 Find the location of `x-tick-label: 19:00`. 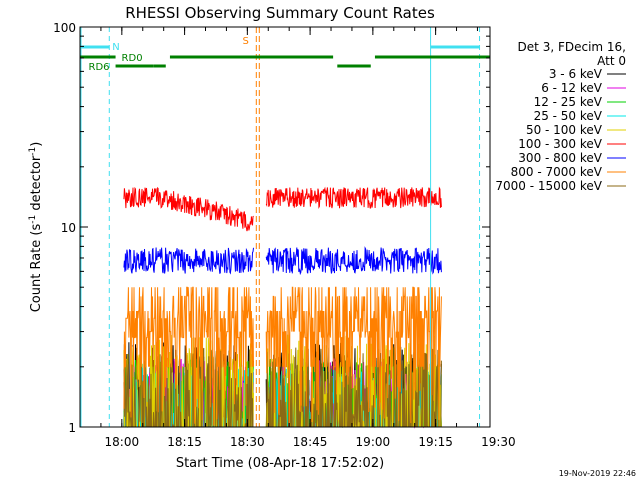

x-tick-label: 19:00 is located at coordinates (373, 442).